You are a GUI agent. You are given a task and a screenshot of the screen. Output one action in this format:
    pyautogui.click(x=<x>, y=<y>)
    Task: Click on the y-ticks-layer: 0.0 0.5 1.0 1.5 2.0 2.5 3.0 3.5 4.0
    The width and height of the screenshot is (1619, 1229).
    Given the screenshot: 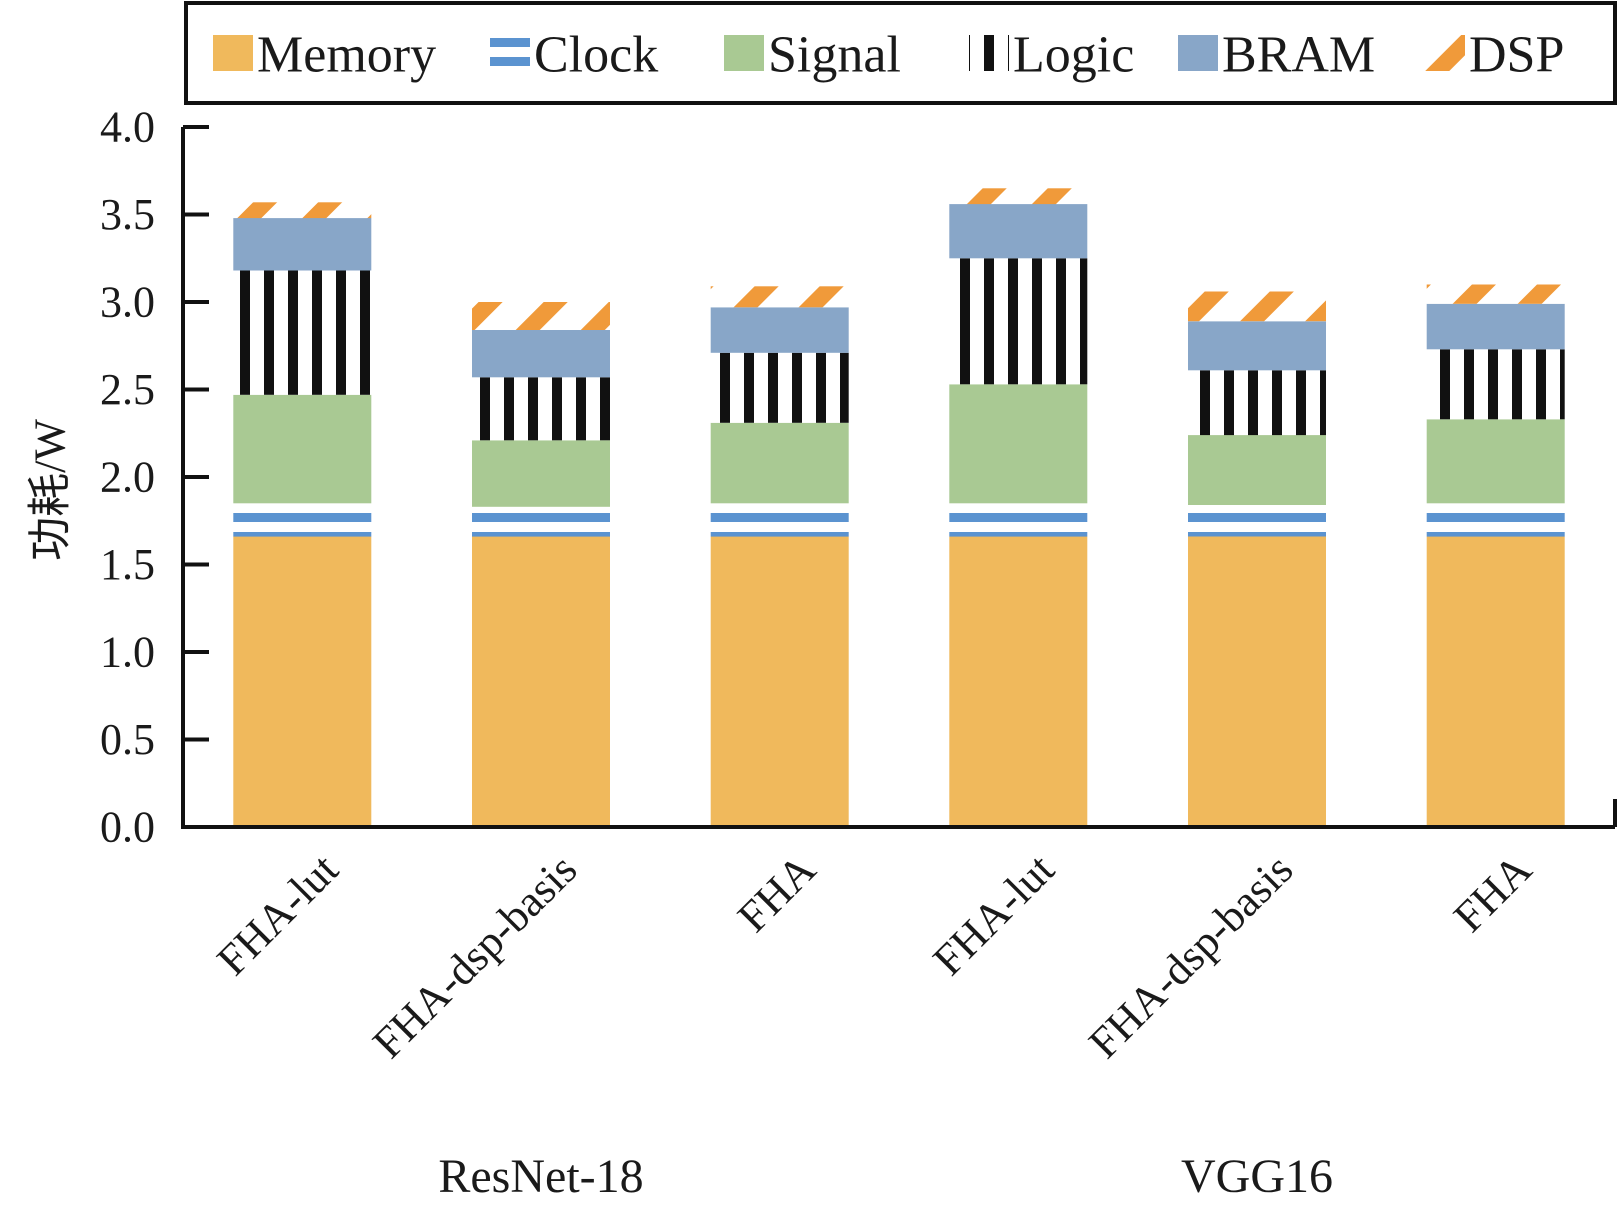 What is the action you would take?
    pyautogui.click(x=154, y=477)
    